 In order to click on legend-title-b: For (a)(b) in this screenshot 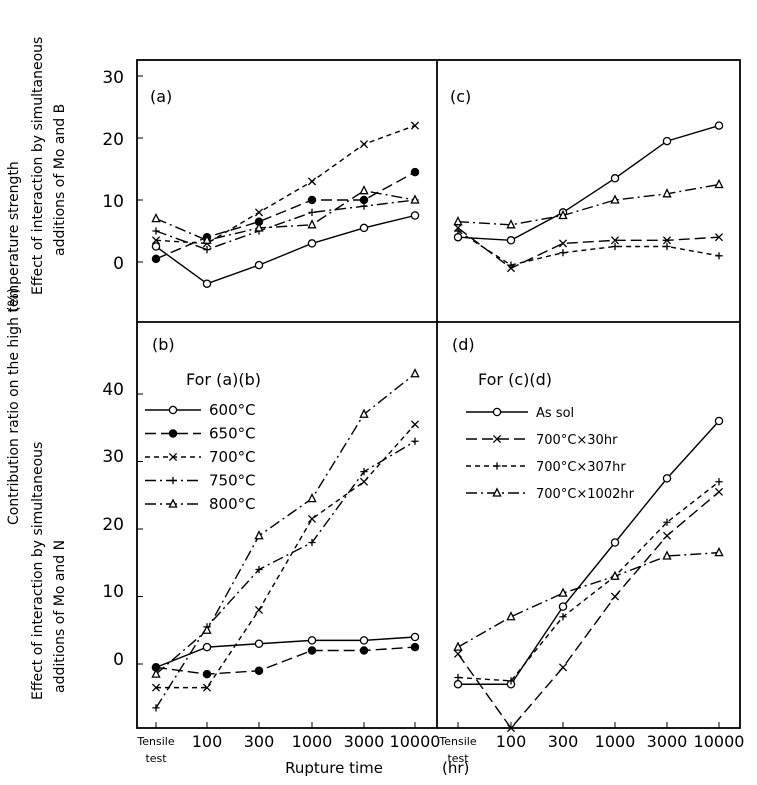, I will do `click(223, 379)`.